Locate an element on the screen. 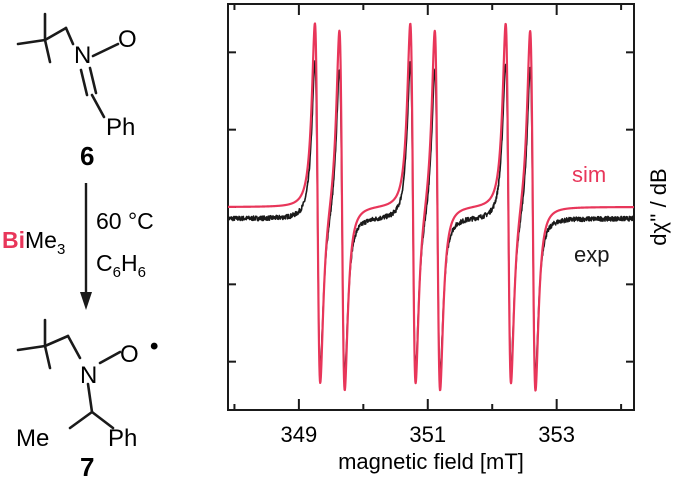 The width and height of the screenshot is (680, 481). x-tick-labels: 349 351 353 is located at coordinates (428, 434).